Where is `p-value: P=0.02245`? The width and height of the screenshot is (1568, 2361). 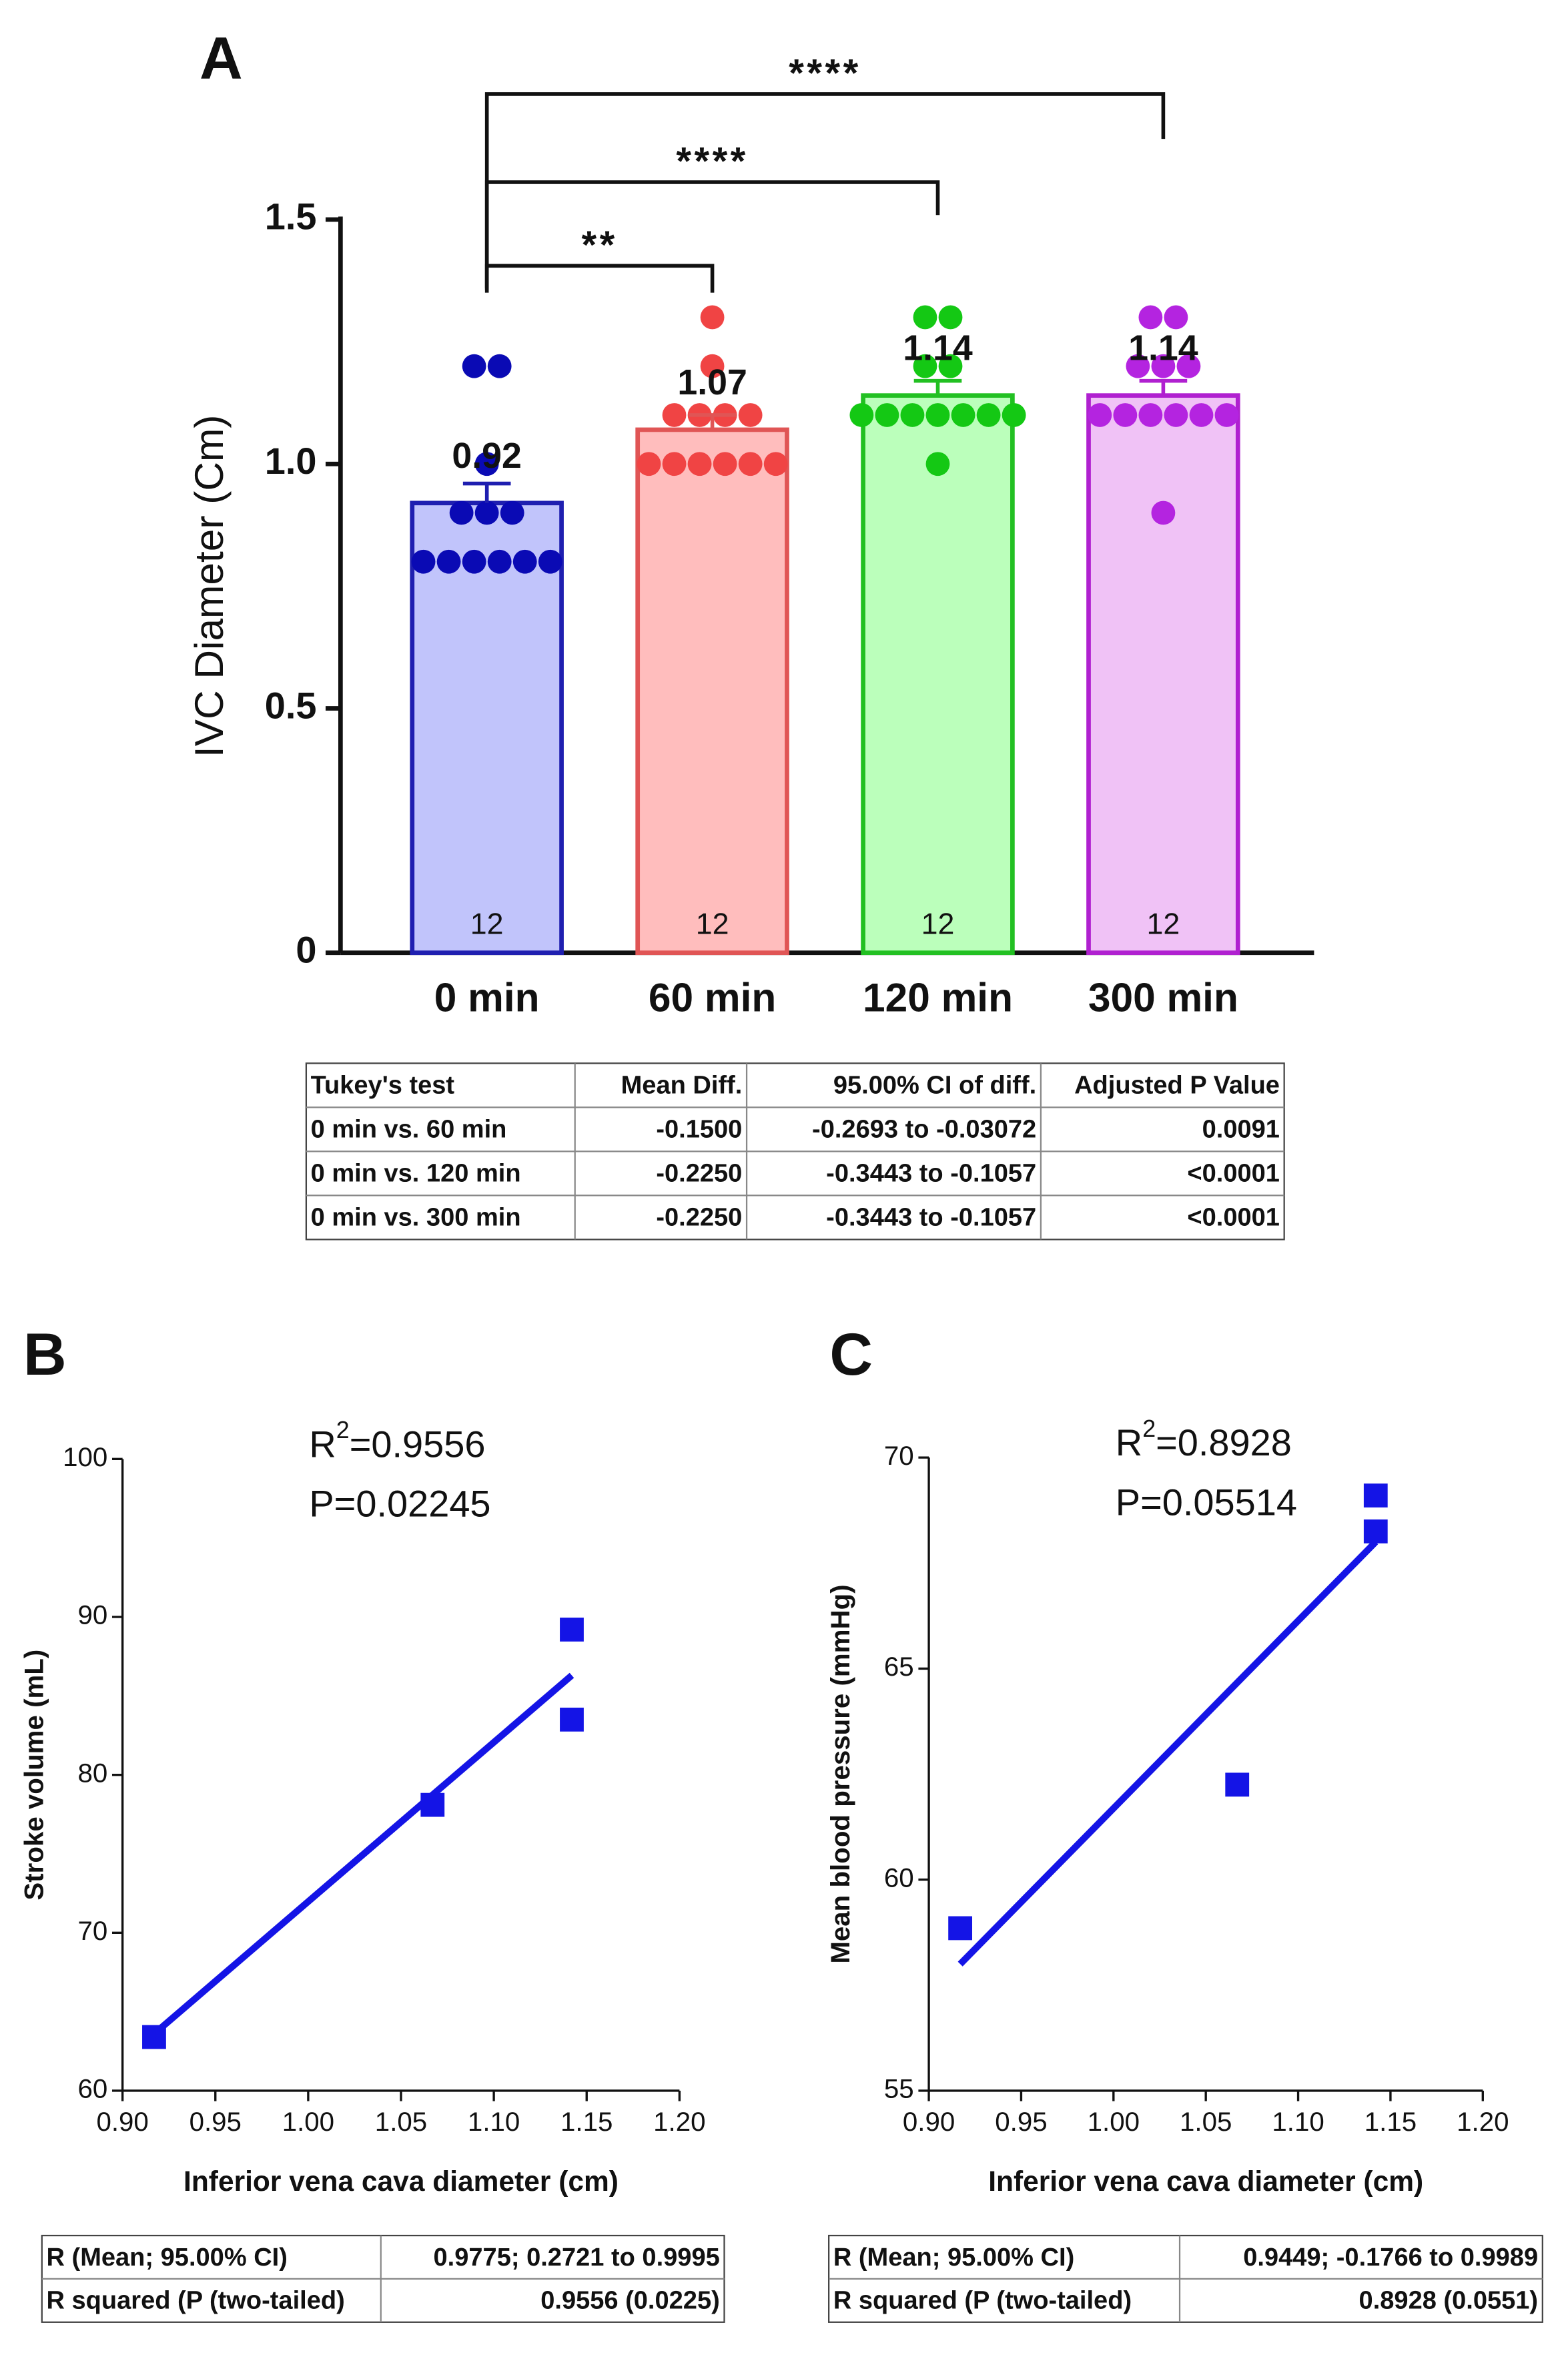 p-value: P=0.02245 is located at coordinates (399, 1504).